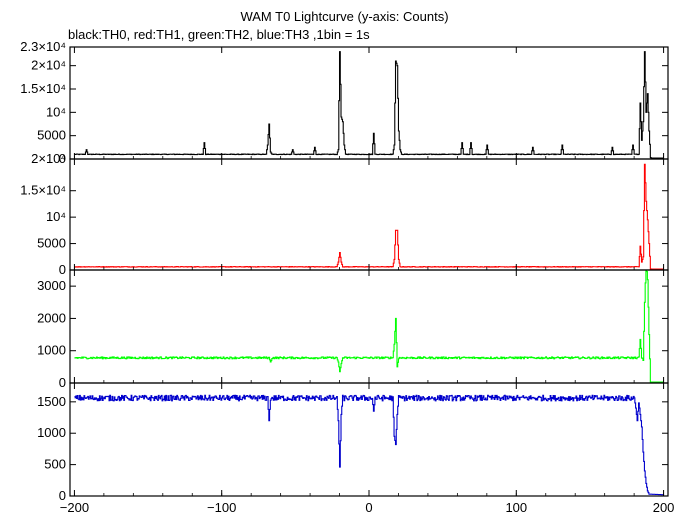  Describe the element at coordinates (48, 65) in the screenshot. I see `y-tick-label: 2×10⁴` at that location.